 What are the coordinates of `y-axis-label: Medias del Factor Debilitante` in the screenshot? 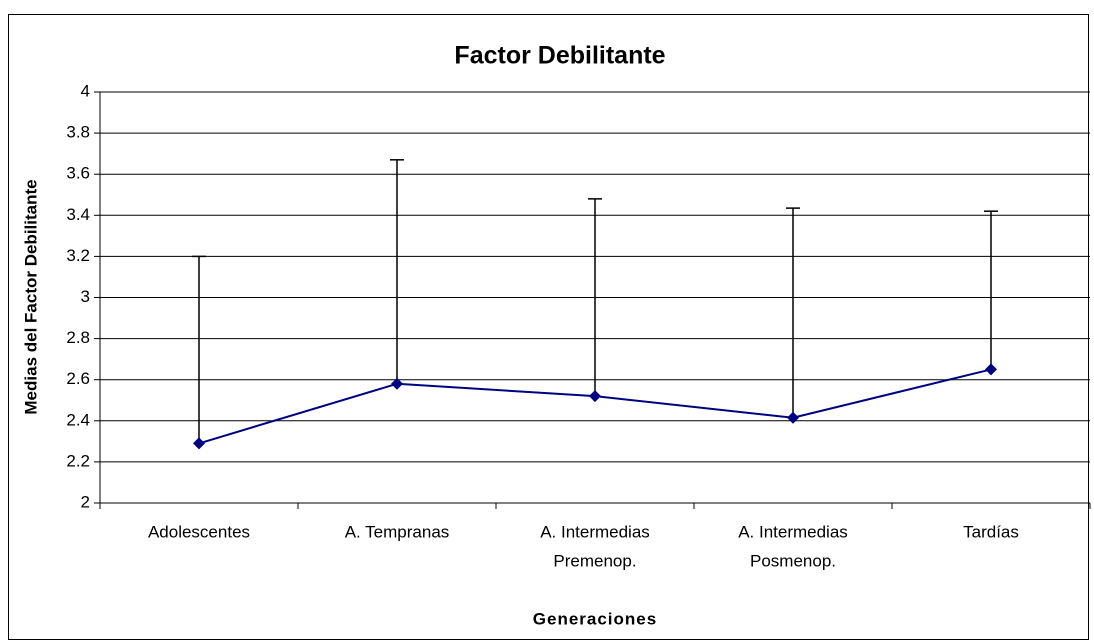 It's located at (30, 296).